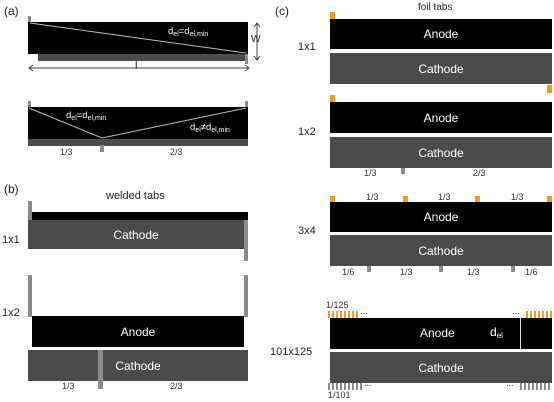 This screenshot has height=402, width=554. I want to click on welded-tabs-heading: welded tabs, so click(135, 196).